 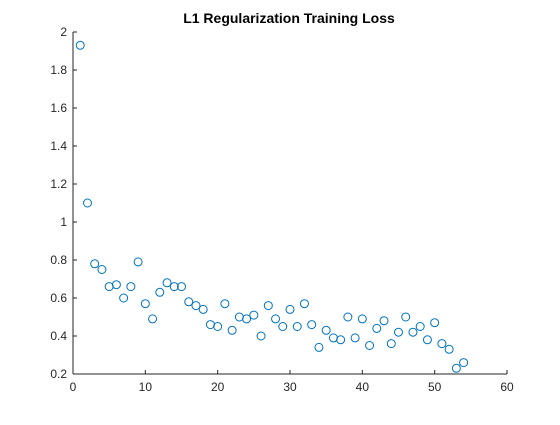 What do you see at coordinates (63, 32) in the screenshot?
I see `y-tick-label: 2` at bounding box center [63, 32].